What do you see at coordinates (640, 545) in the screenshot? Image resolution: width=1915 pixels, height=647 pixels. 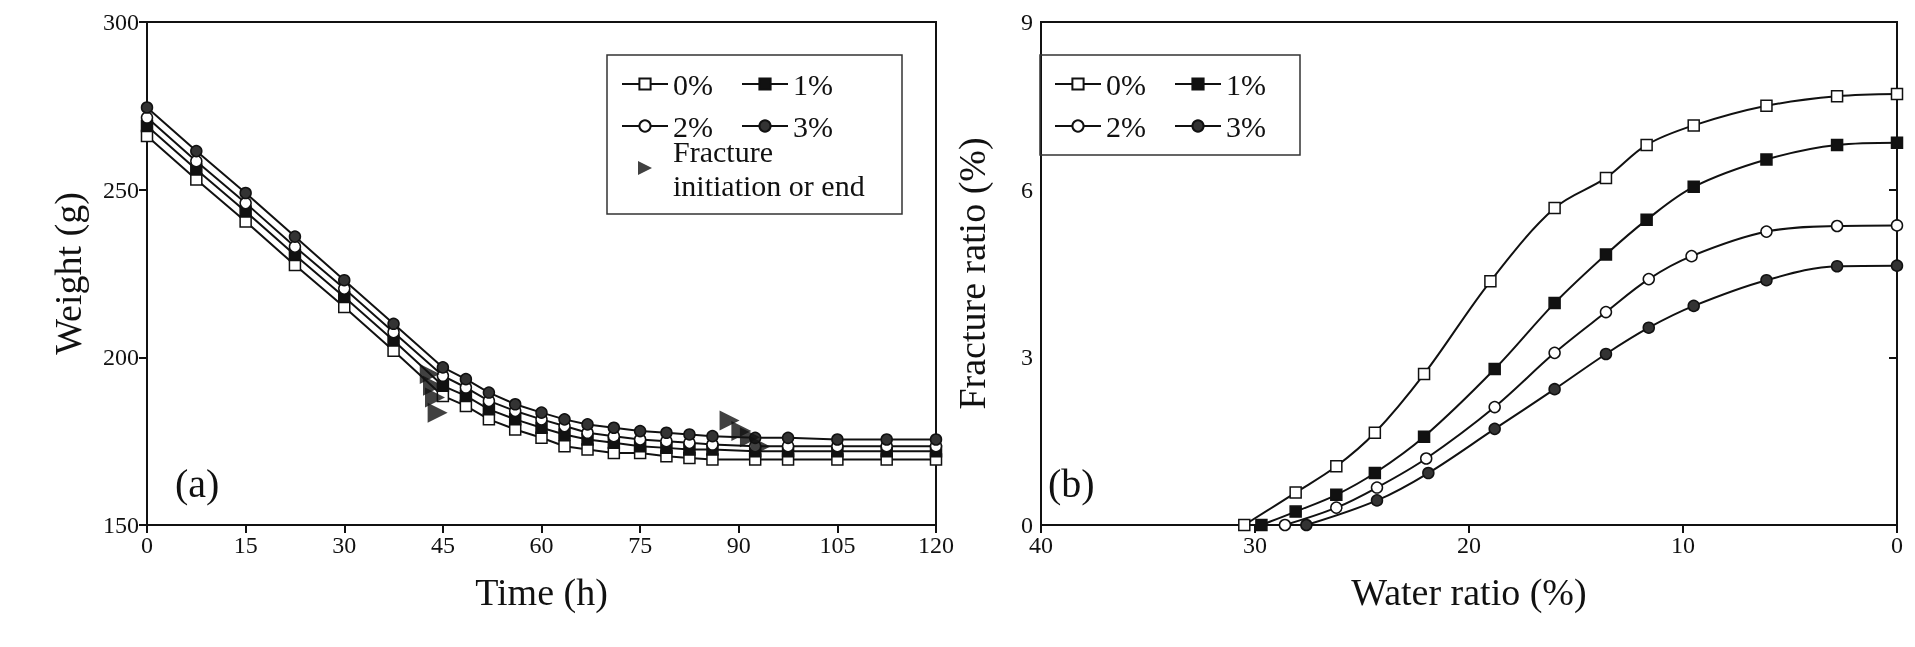 I see `x-tick-label: 75` at bounding box center [640, 545].